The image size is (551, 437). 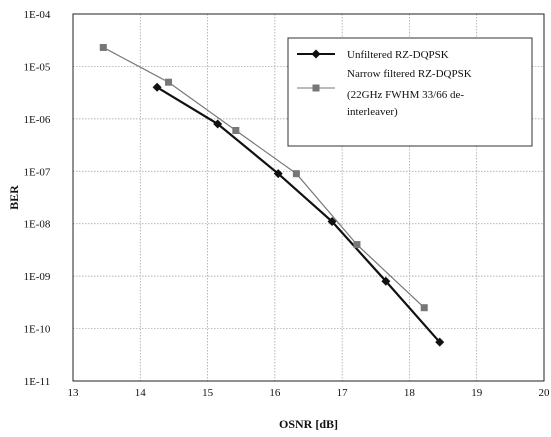 What do you see at coordinates (14, 197) in the screenshot?
I see `y-axis-title: BER` at bounding box center [14, 197].